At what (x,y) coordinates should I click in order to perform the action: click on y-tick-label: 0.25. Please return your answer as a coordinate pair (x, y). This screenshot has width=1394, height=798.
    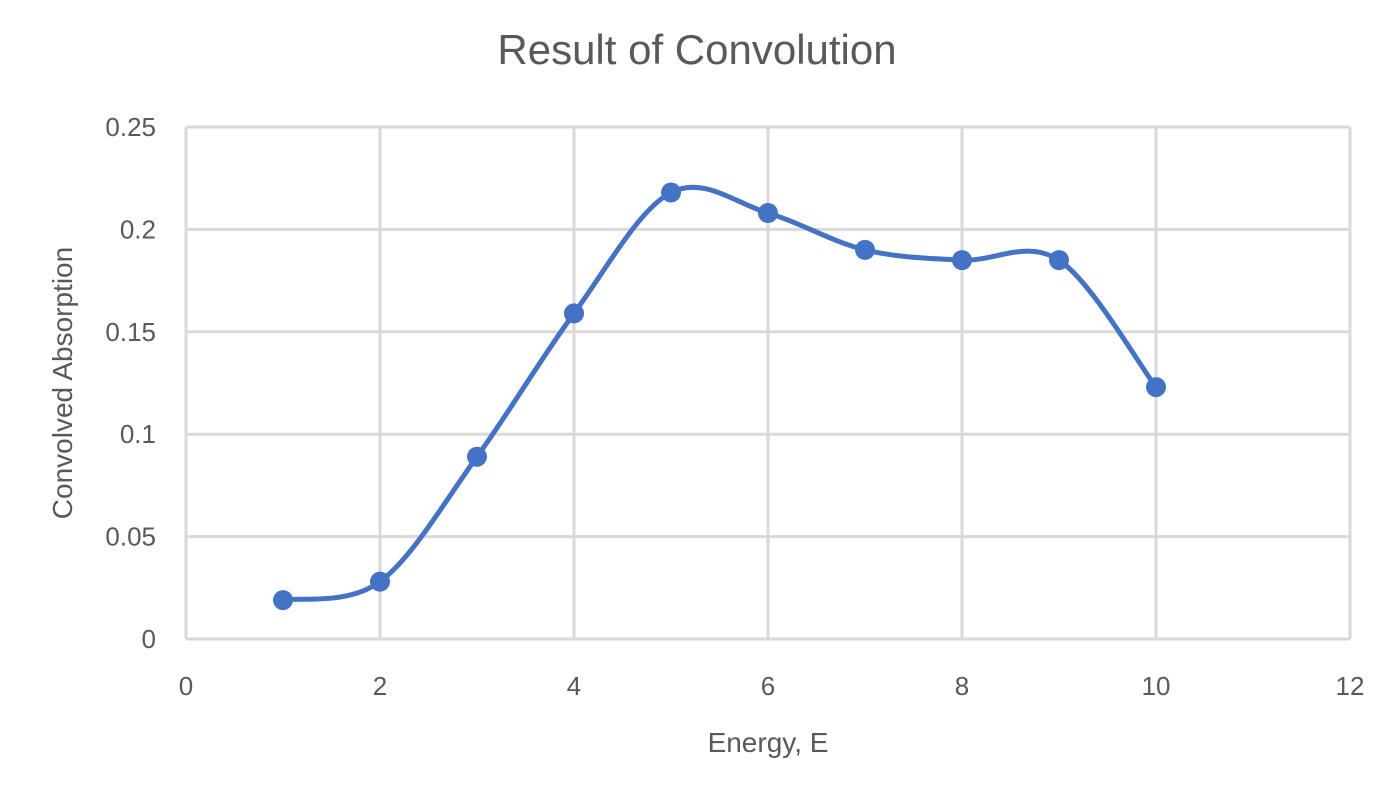
    Looking at the image, I should click on (130, 127).